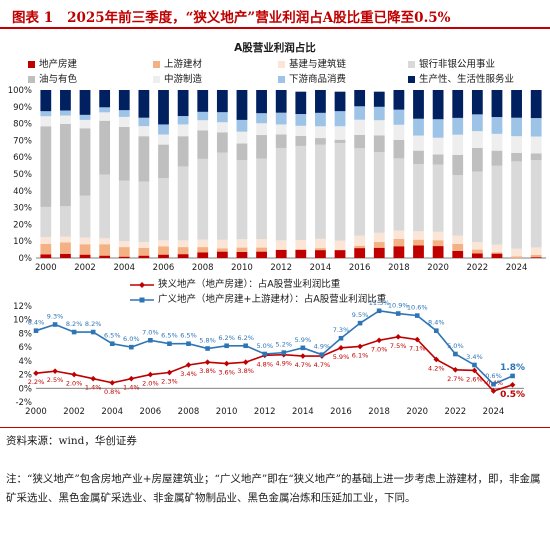 This screenshot has height=542, width=550. Describe the element at coordinates (183, 64) in the screenshot. I see `bar-legend-label: 上游建材` at that location.